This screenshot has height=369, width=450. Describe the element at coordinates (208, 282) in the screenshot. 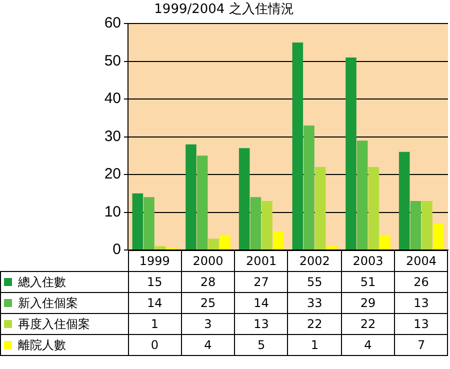

I see `data-label: 28` at that location.